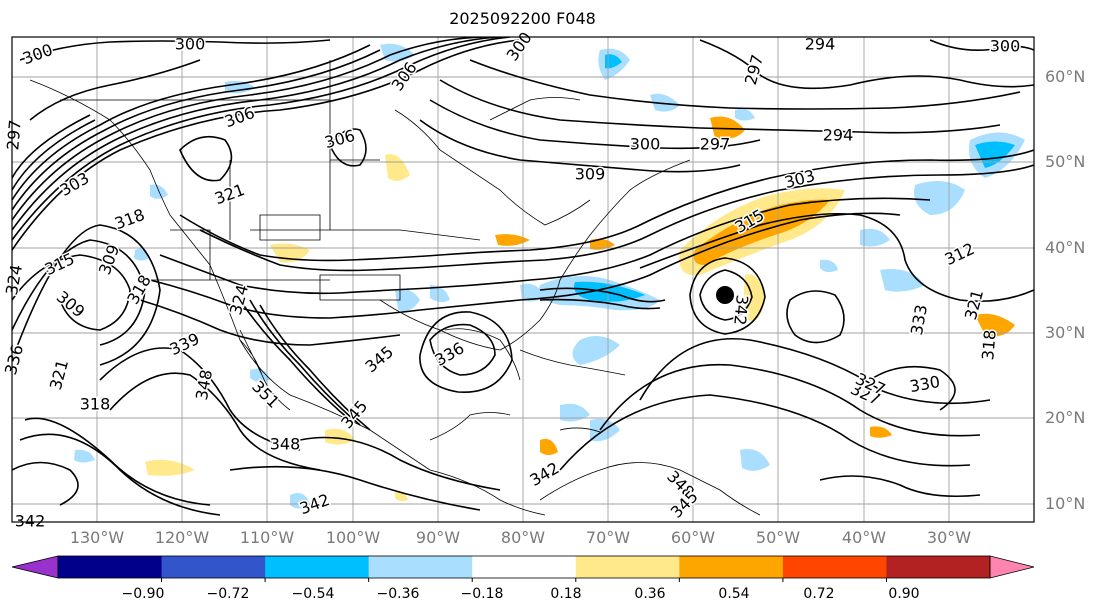 This screenshot has width=1105, height=615. What do you see at coordinates (523, 537) in the screenshot?
I see `lon-label-80w: 80°W` at bounding box center [523, 537].